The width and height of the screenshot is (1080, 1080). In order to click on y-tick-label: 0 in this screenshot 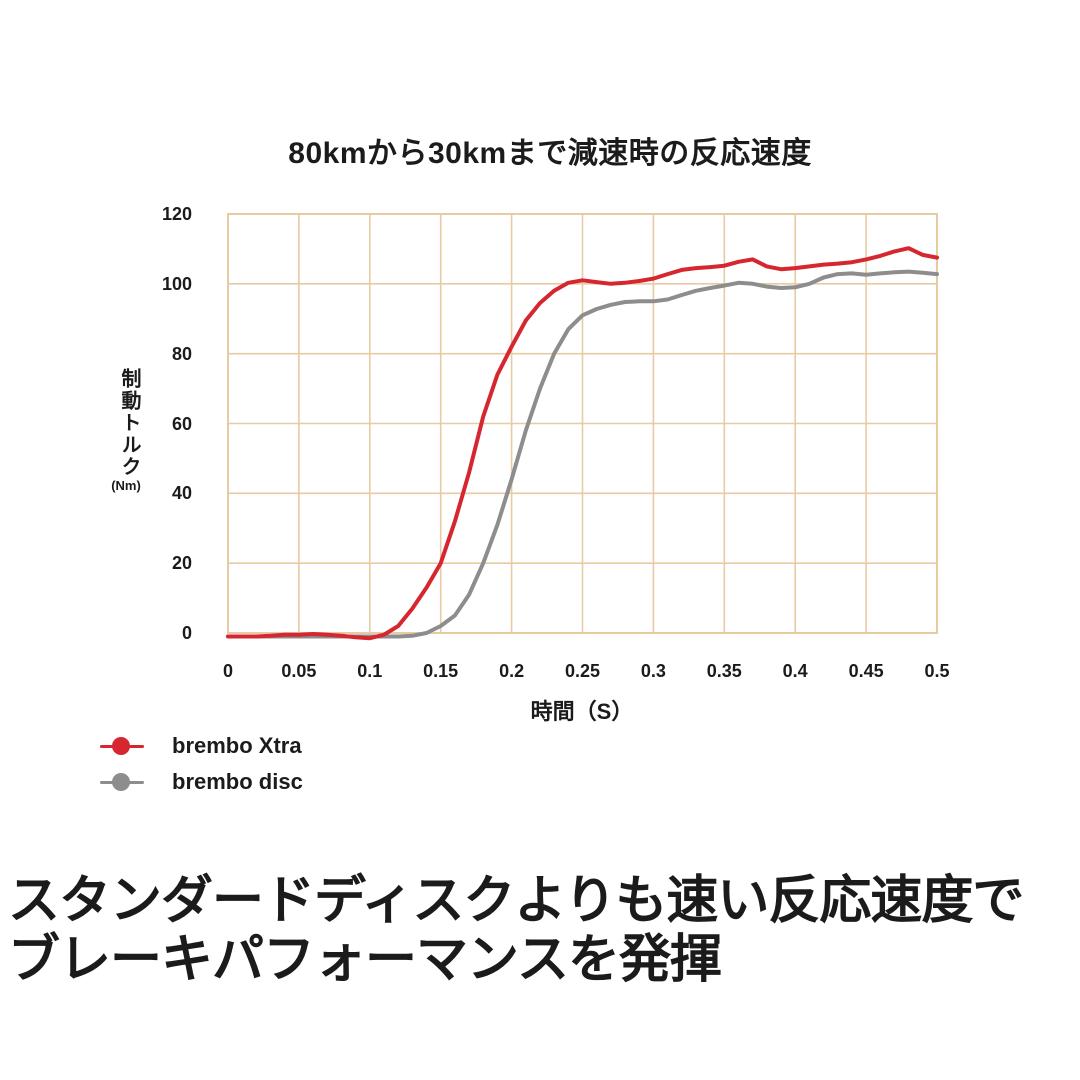, I will do `click(186, 633)`.